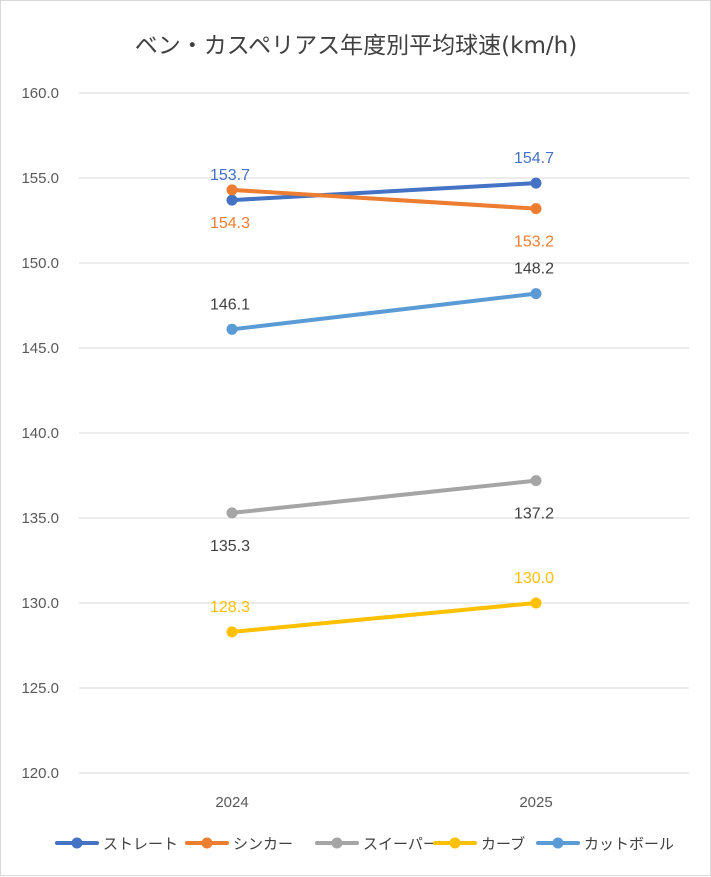  Describe the element at coordinates (503, 844) in the screenshot. I see `legend-label: カーブ` at that location.